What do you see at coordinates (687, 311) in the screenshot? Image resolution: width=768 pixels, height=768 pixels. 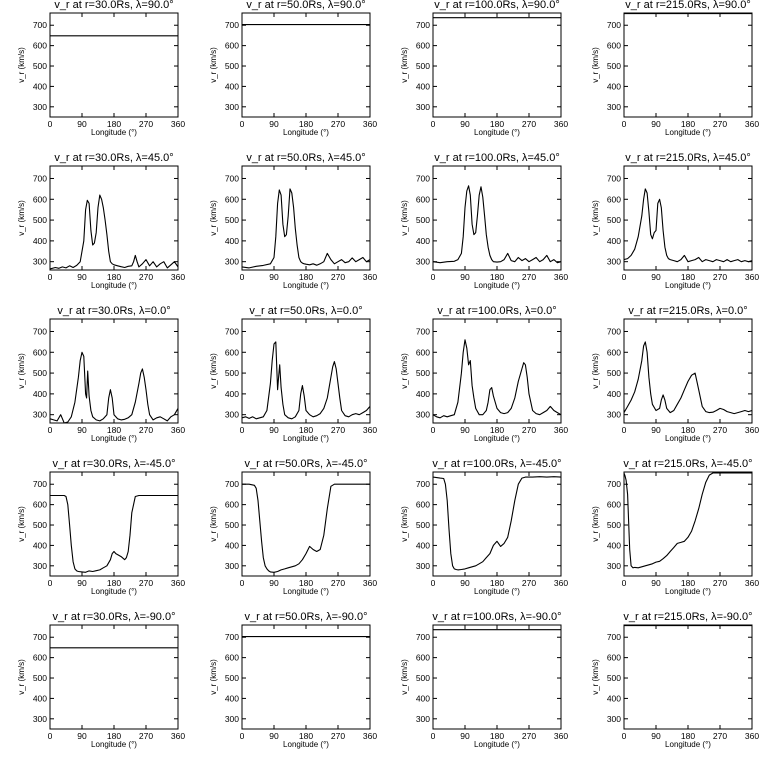 I see `chart-title: v_r at r=215.0Rs, λ=0.0°` at bounding box center [687, 311].